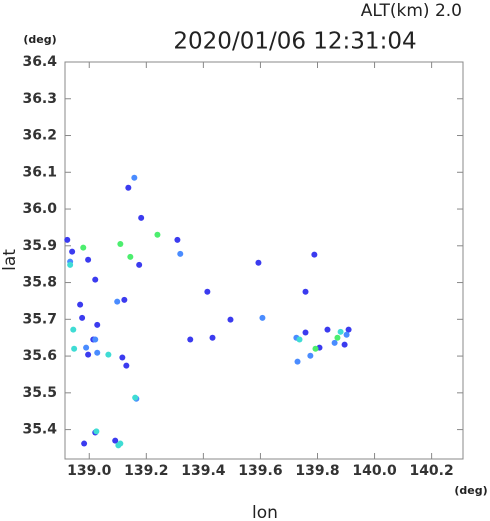 Image resolution: width=490 pixels, height=521 pixels. Describe the element at coordinates (431, 471) in the screenshot. I see `x-tick-label: 140.2` at that location.